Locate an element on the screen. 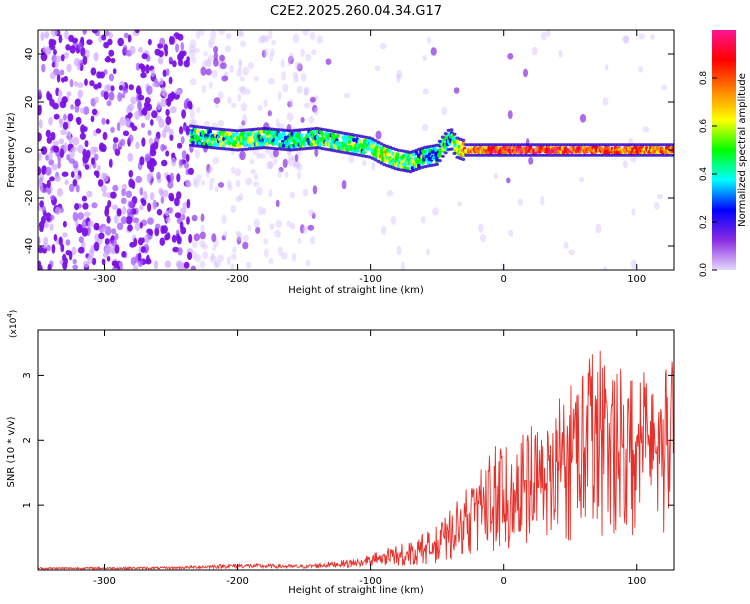  colorbar-tick-label: 0.4 is located at coordinates (704, 174).